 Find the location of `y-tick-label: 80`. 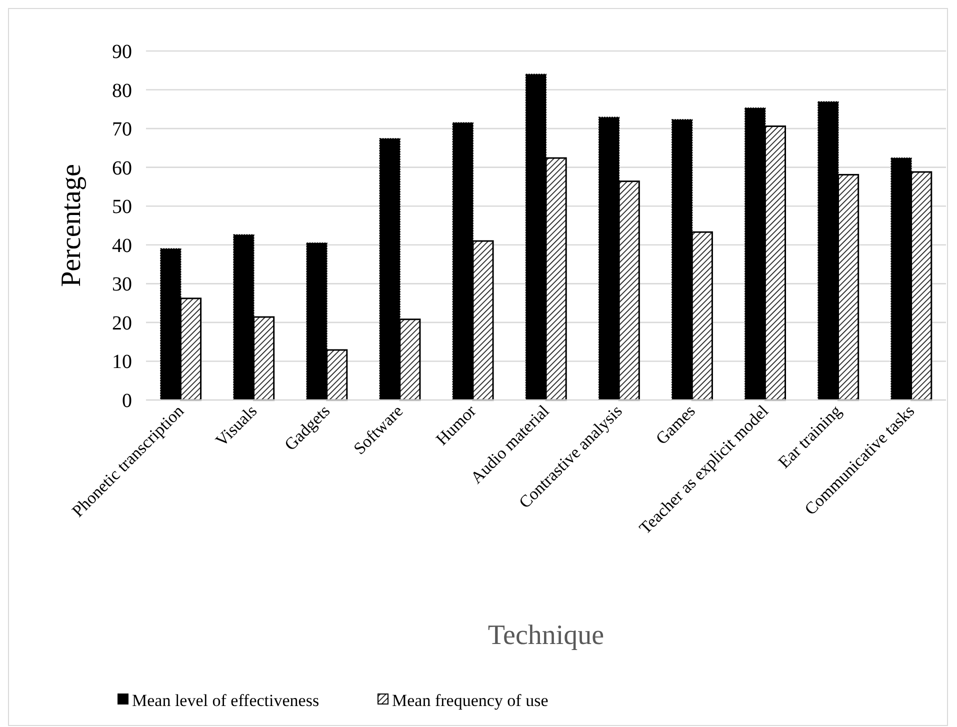

y-tick-label: 80 is located at coordinates (122, 91).